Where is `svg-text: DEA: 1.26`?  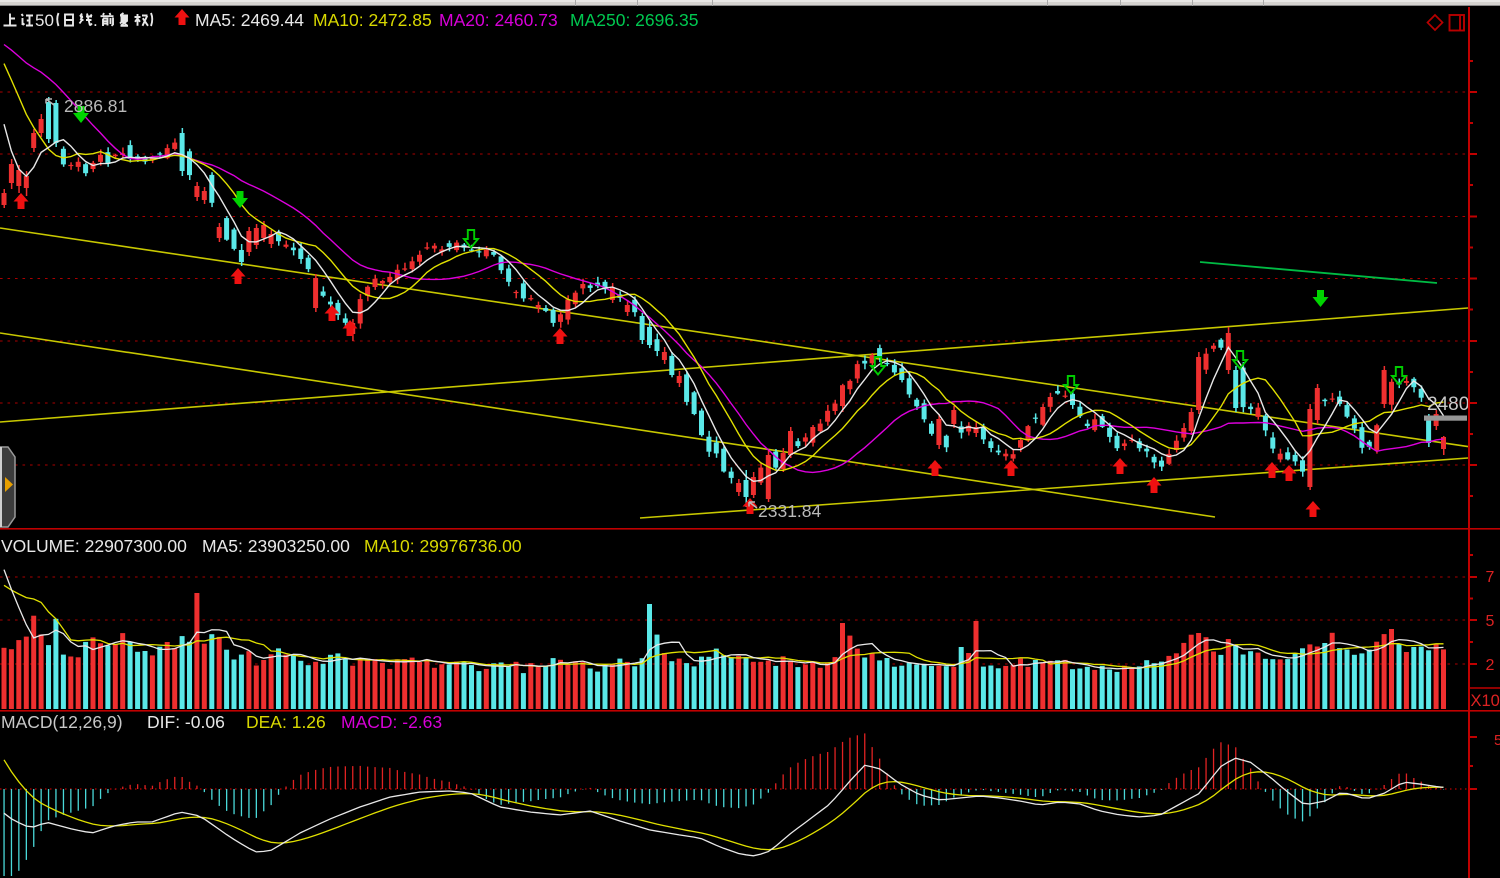 svg-text: DEA: 1.26 is located at coordinates (286, 722).